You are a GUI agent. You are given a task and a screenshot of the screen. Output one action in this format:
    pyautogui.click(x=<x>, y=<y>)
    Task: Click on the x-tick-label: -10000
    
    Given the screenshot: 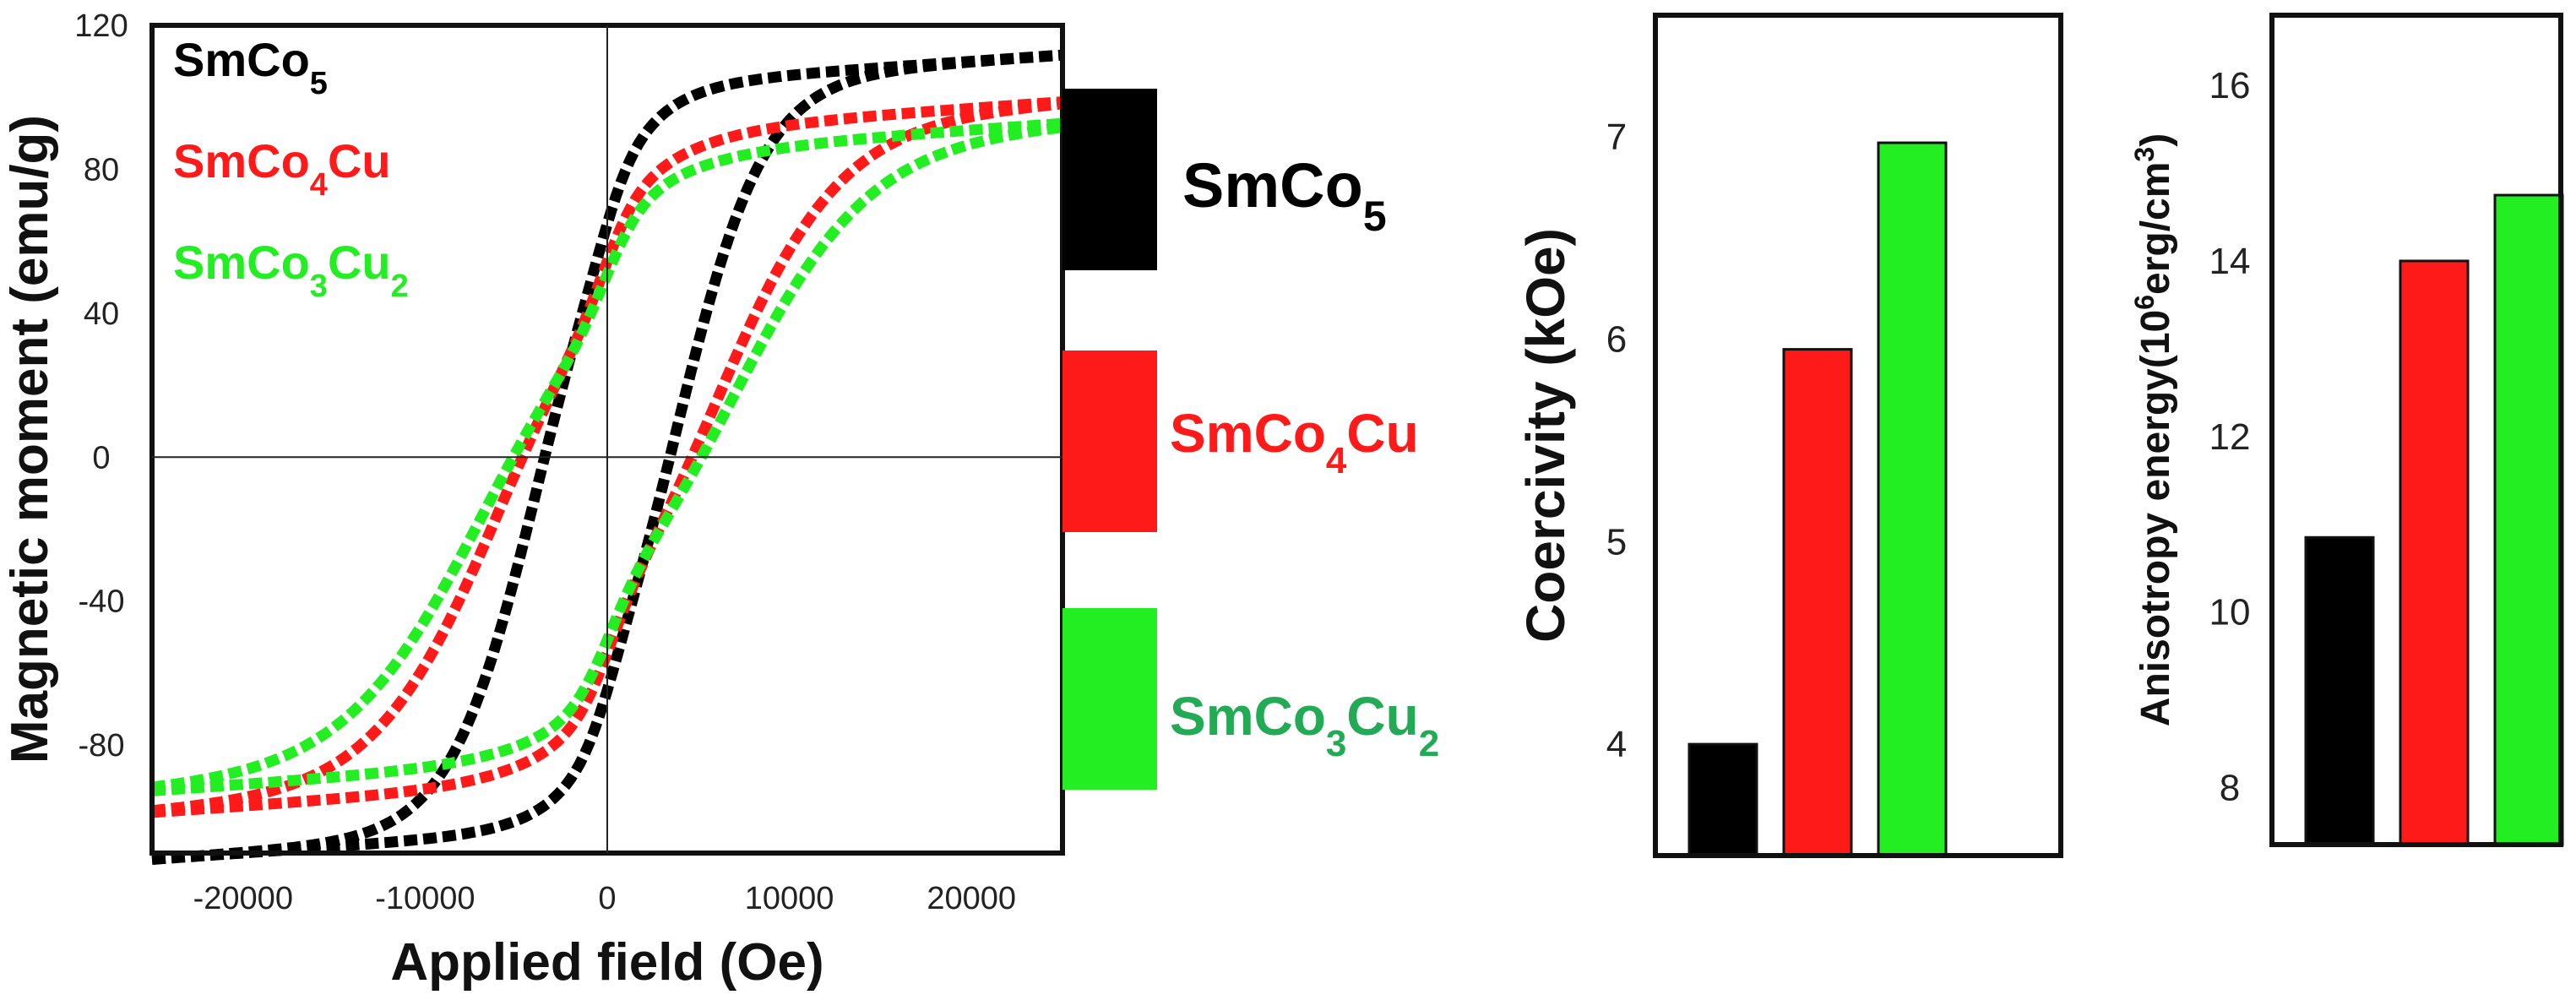 What is the action you would take?
    pyautogui.click(x=425, y=898)
    